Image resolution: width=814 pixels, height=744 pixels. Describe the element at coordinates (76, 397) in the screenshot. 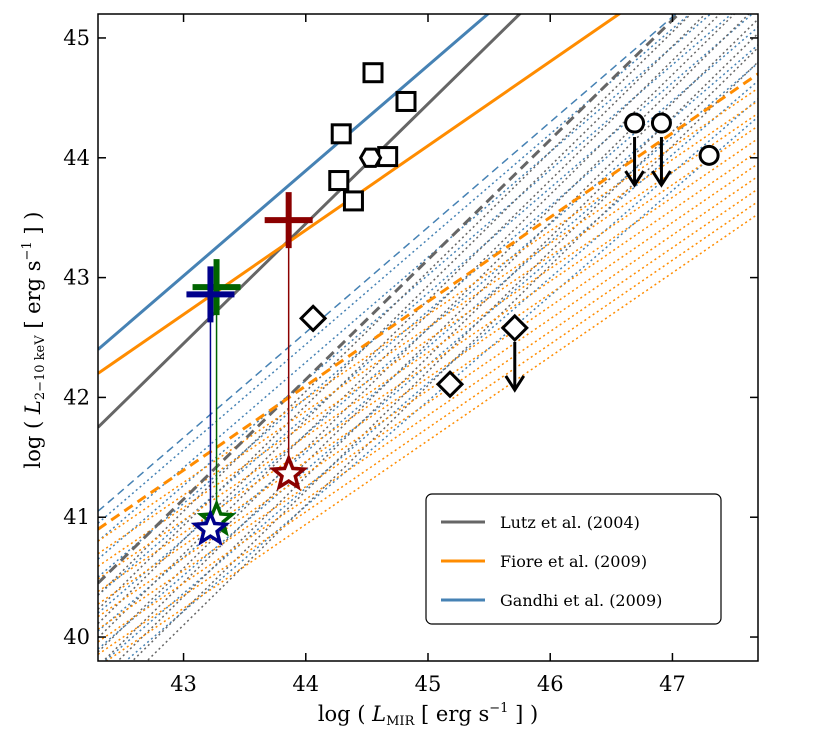

I see `y-tick-label: 42` at that location.